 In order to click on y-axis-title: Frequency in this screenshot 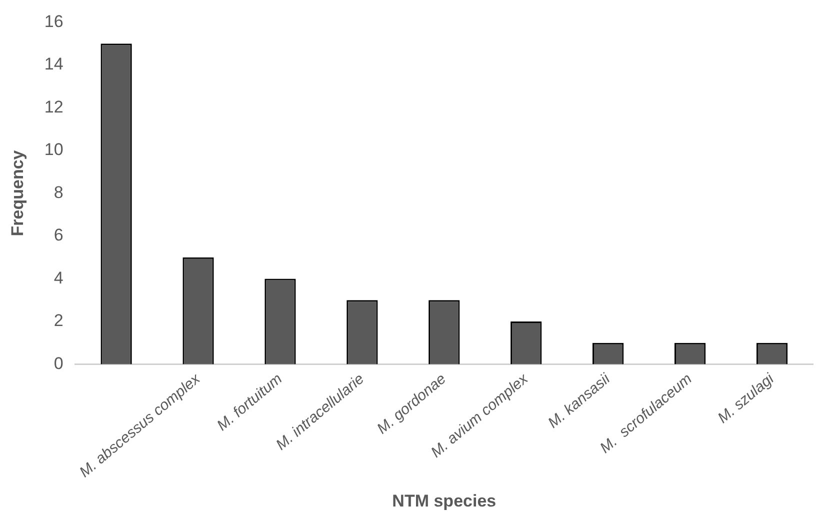, I will do `click(17, 193)`.